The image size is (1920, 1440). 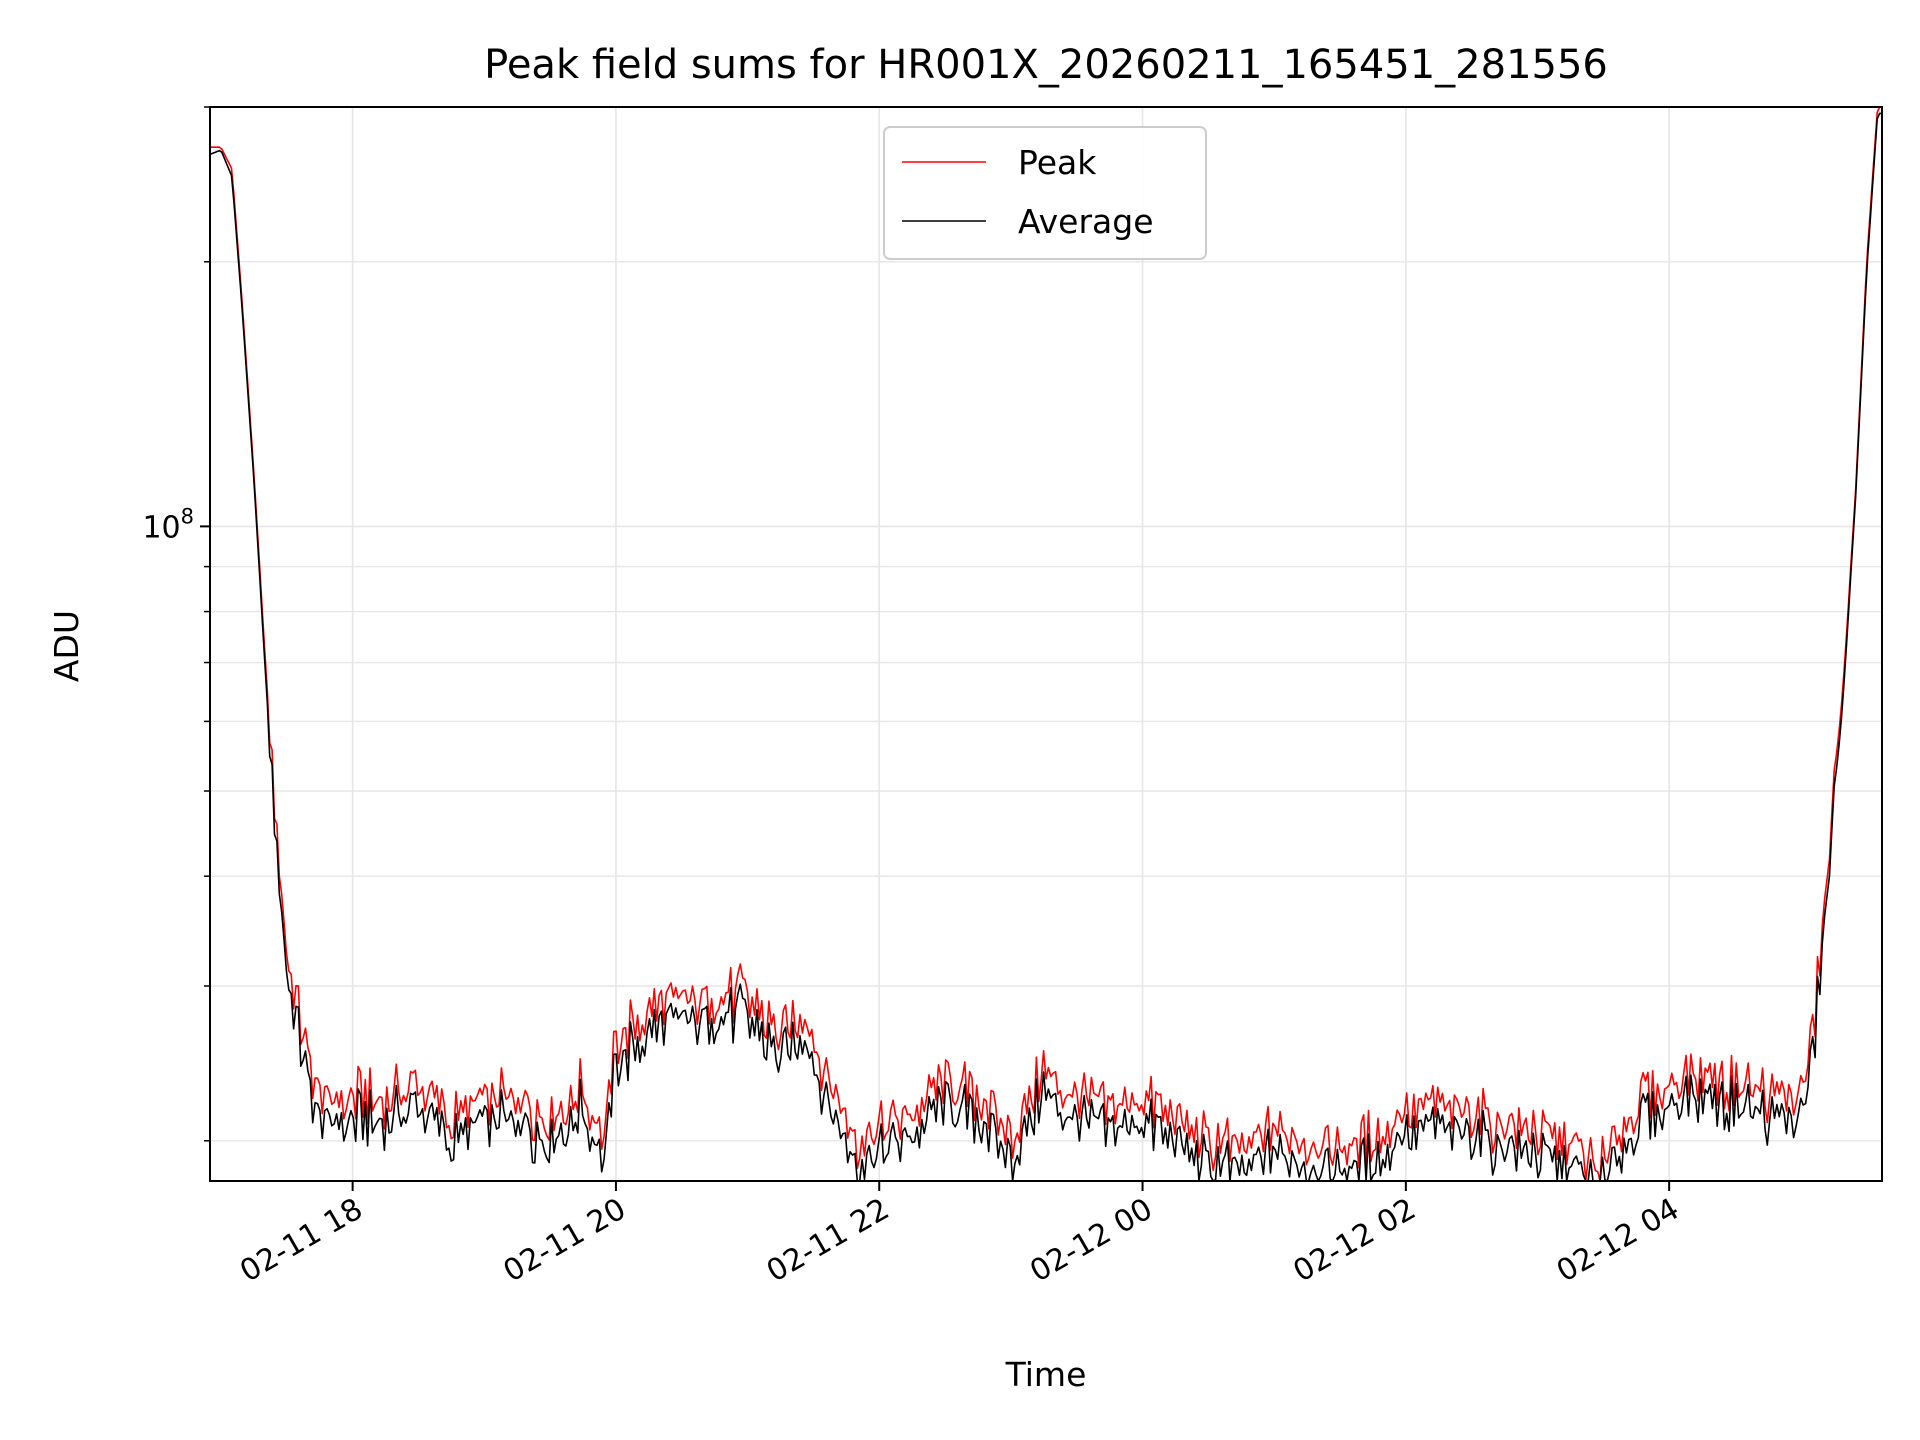 I want to click on y-tick-label: 108, so click(x=168, y=524).